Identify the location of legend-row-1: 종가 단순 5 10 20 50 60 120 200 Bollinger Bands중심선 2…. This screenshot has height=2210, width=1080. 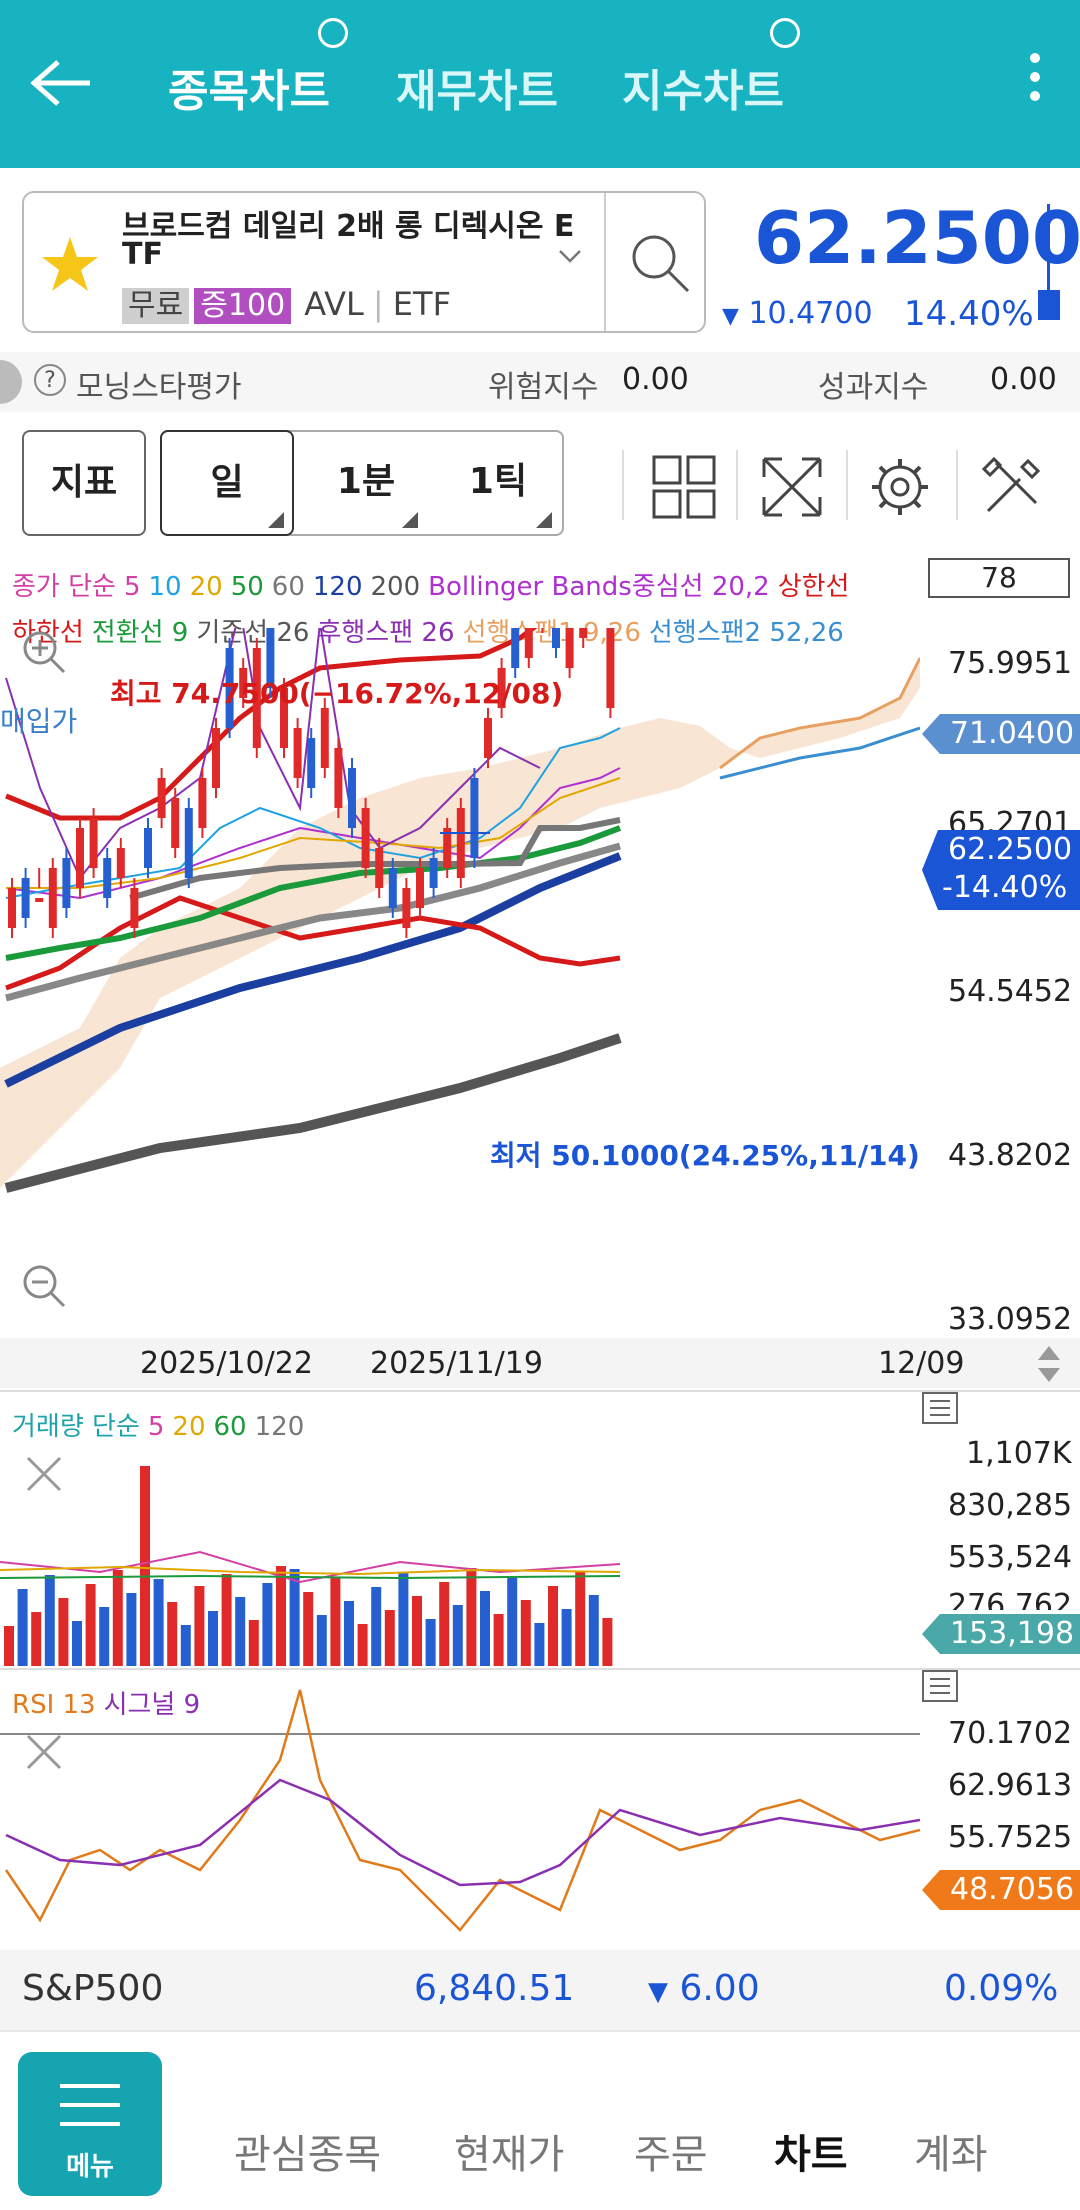
(434, 584).